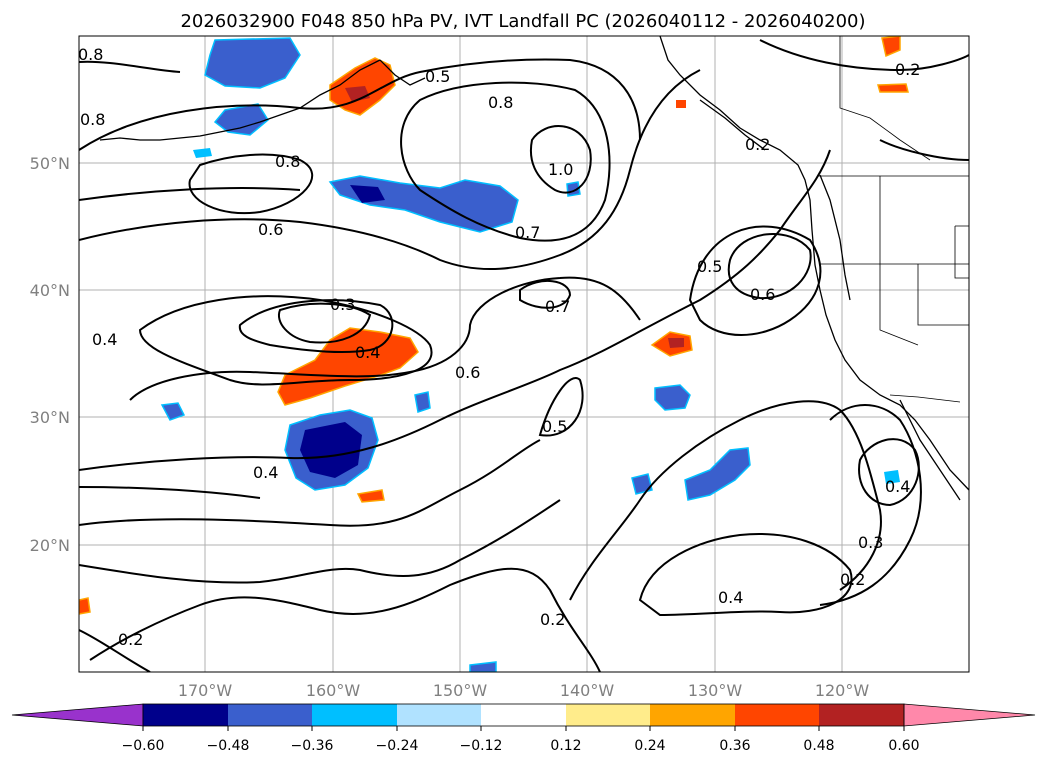  What do you see at coordinates (460, 690) in the screenshot?
I see `lon-label: 150°W` at bounding box center [460, 690].